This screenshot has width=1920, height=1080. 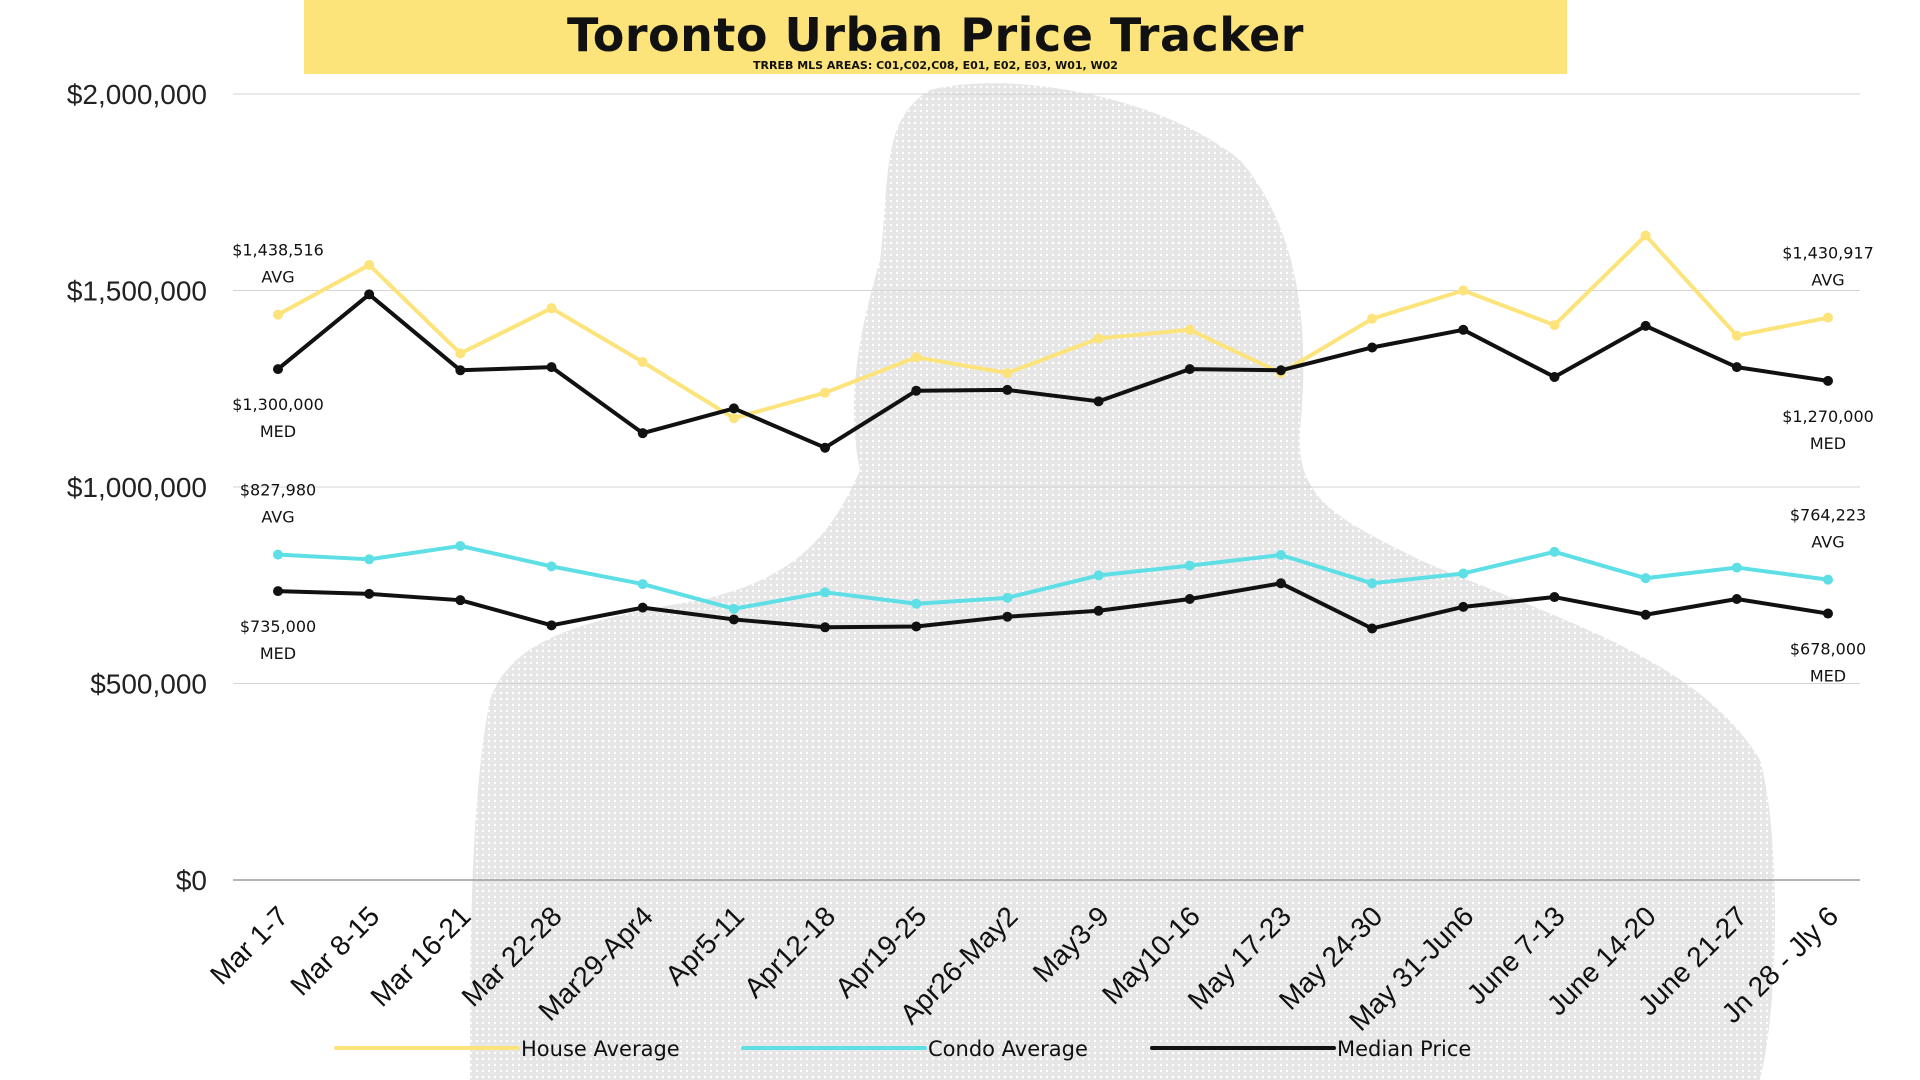 What do you see at coordinates (278, 250) in the screenshot?
I see `data-label: $1,438,516` at bounding box center [278, 250].